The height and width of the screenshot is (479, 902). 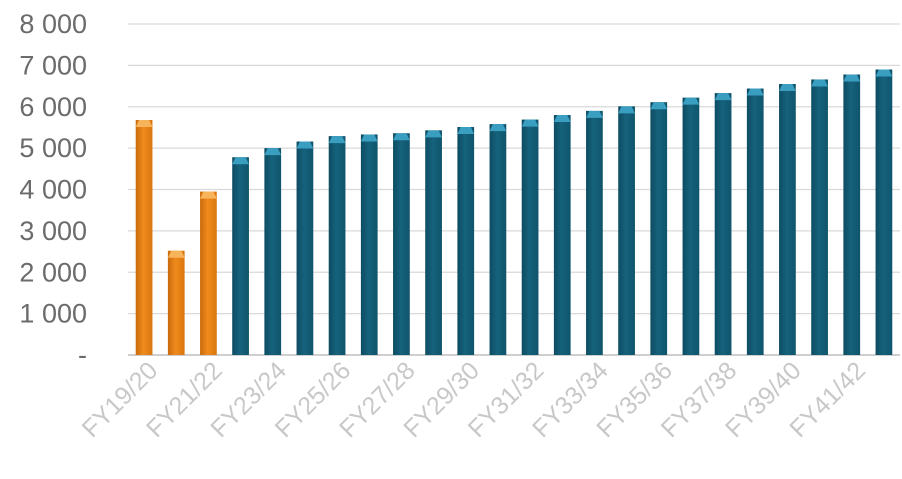 What do you see at coordinates (53, 148) in the screenshot?
I see `y-tick-label: 5 000` at bounding box center [53, 148].